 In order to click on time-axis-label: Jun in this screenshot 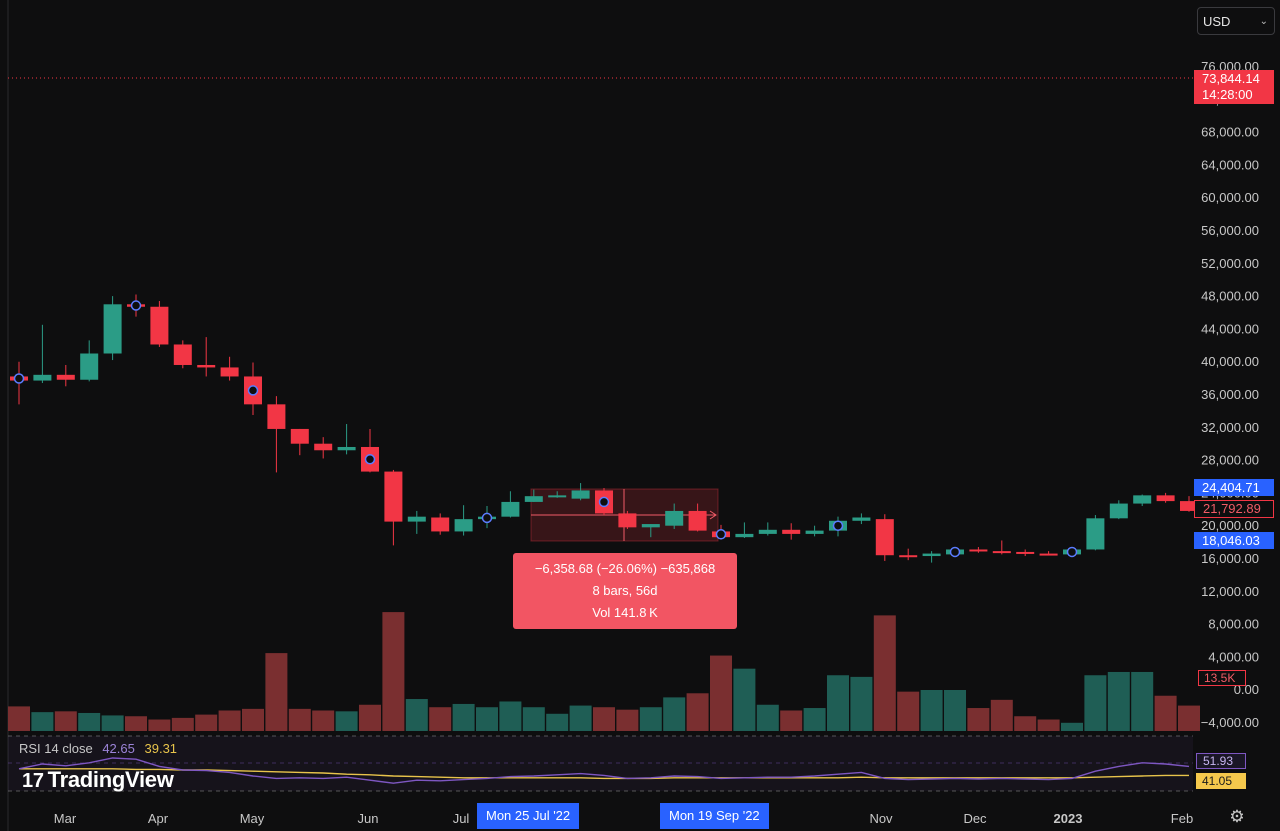, I will do `click(368, 818)`.